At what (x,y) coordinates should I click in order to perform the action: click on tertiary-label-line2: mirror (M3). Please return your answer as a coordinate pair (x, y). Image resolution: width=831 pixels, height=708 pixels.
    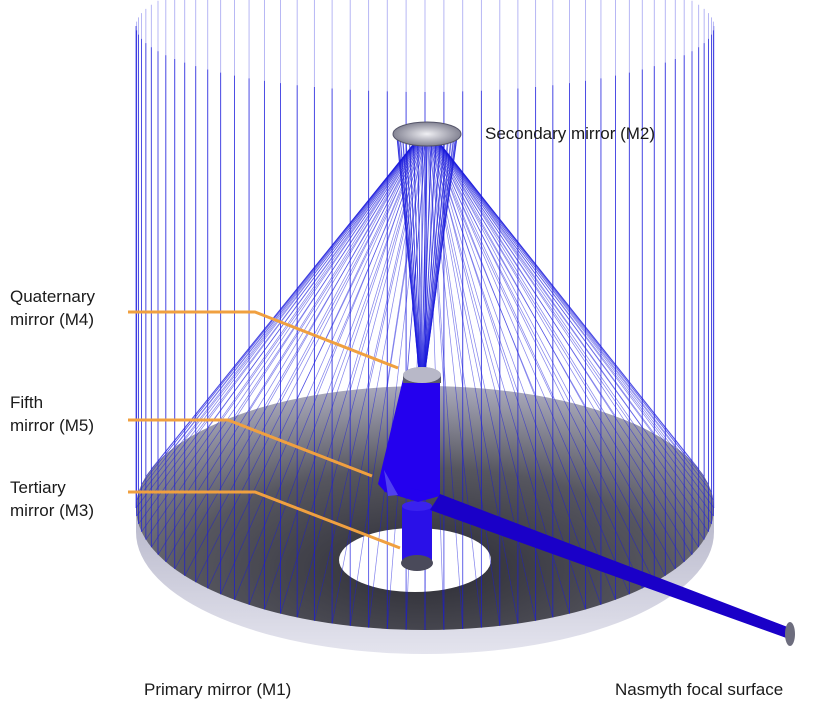
    Looking at the image, I should click on (52, 510).